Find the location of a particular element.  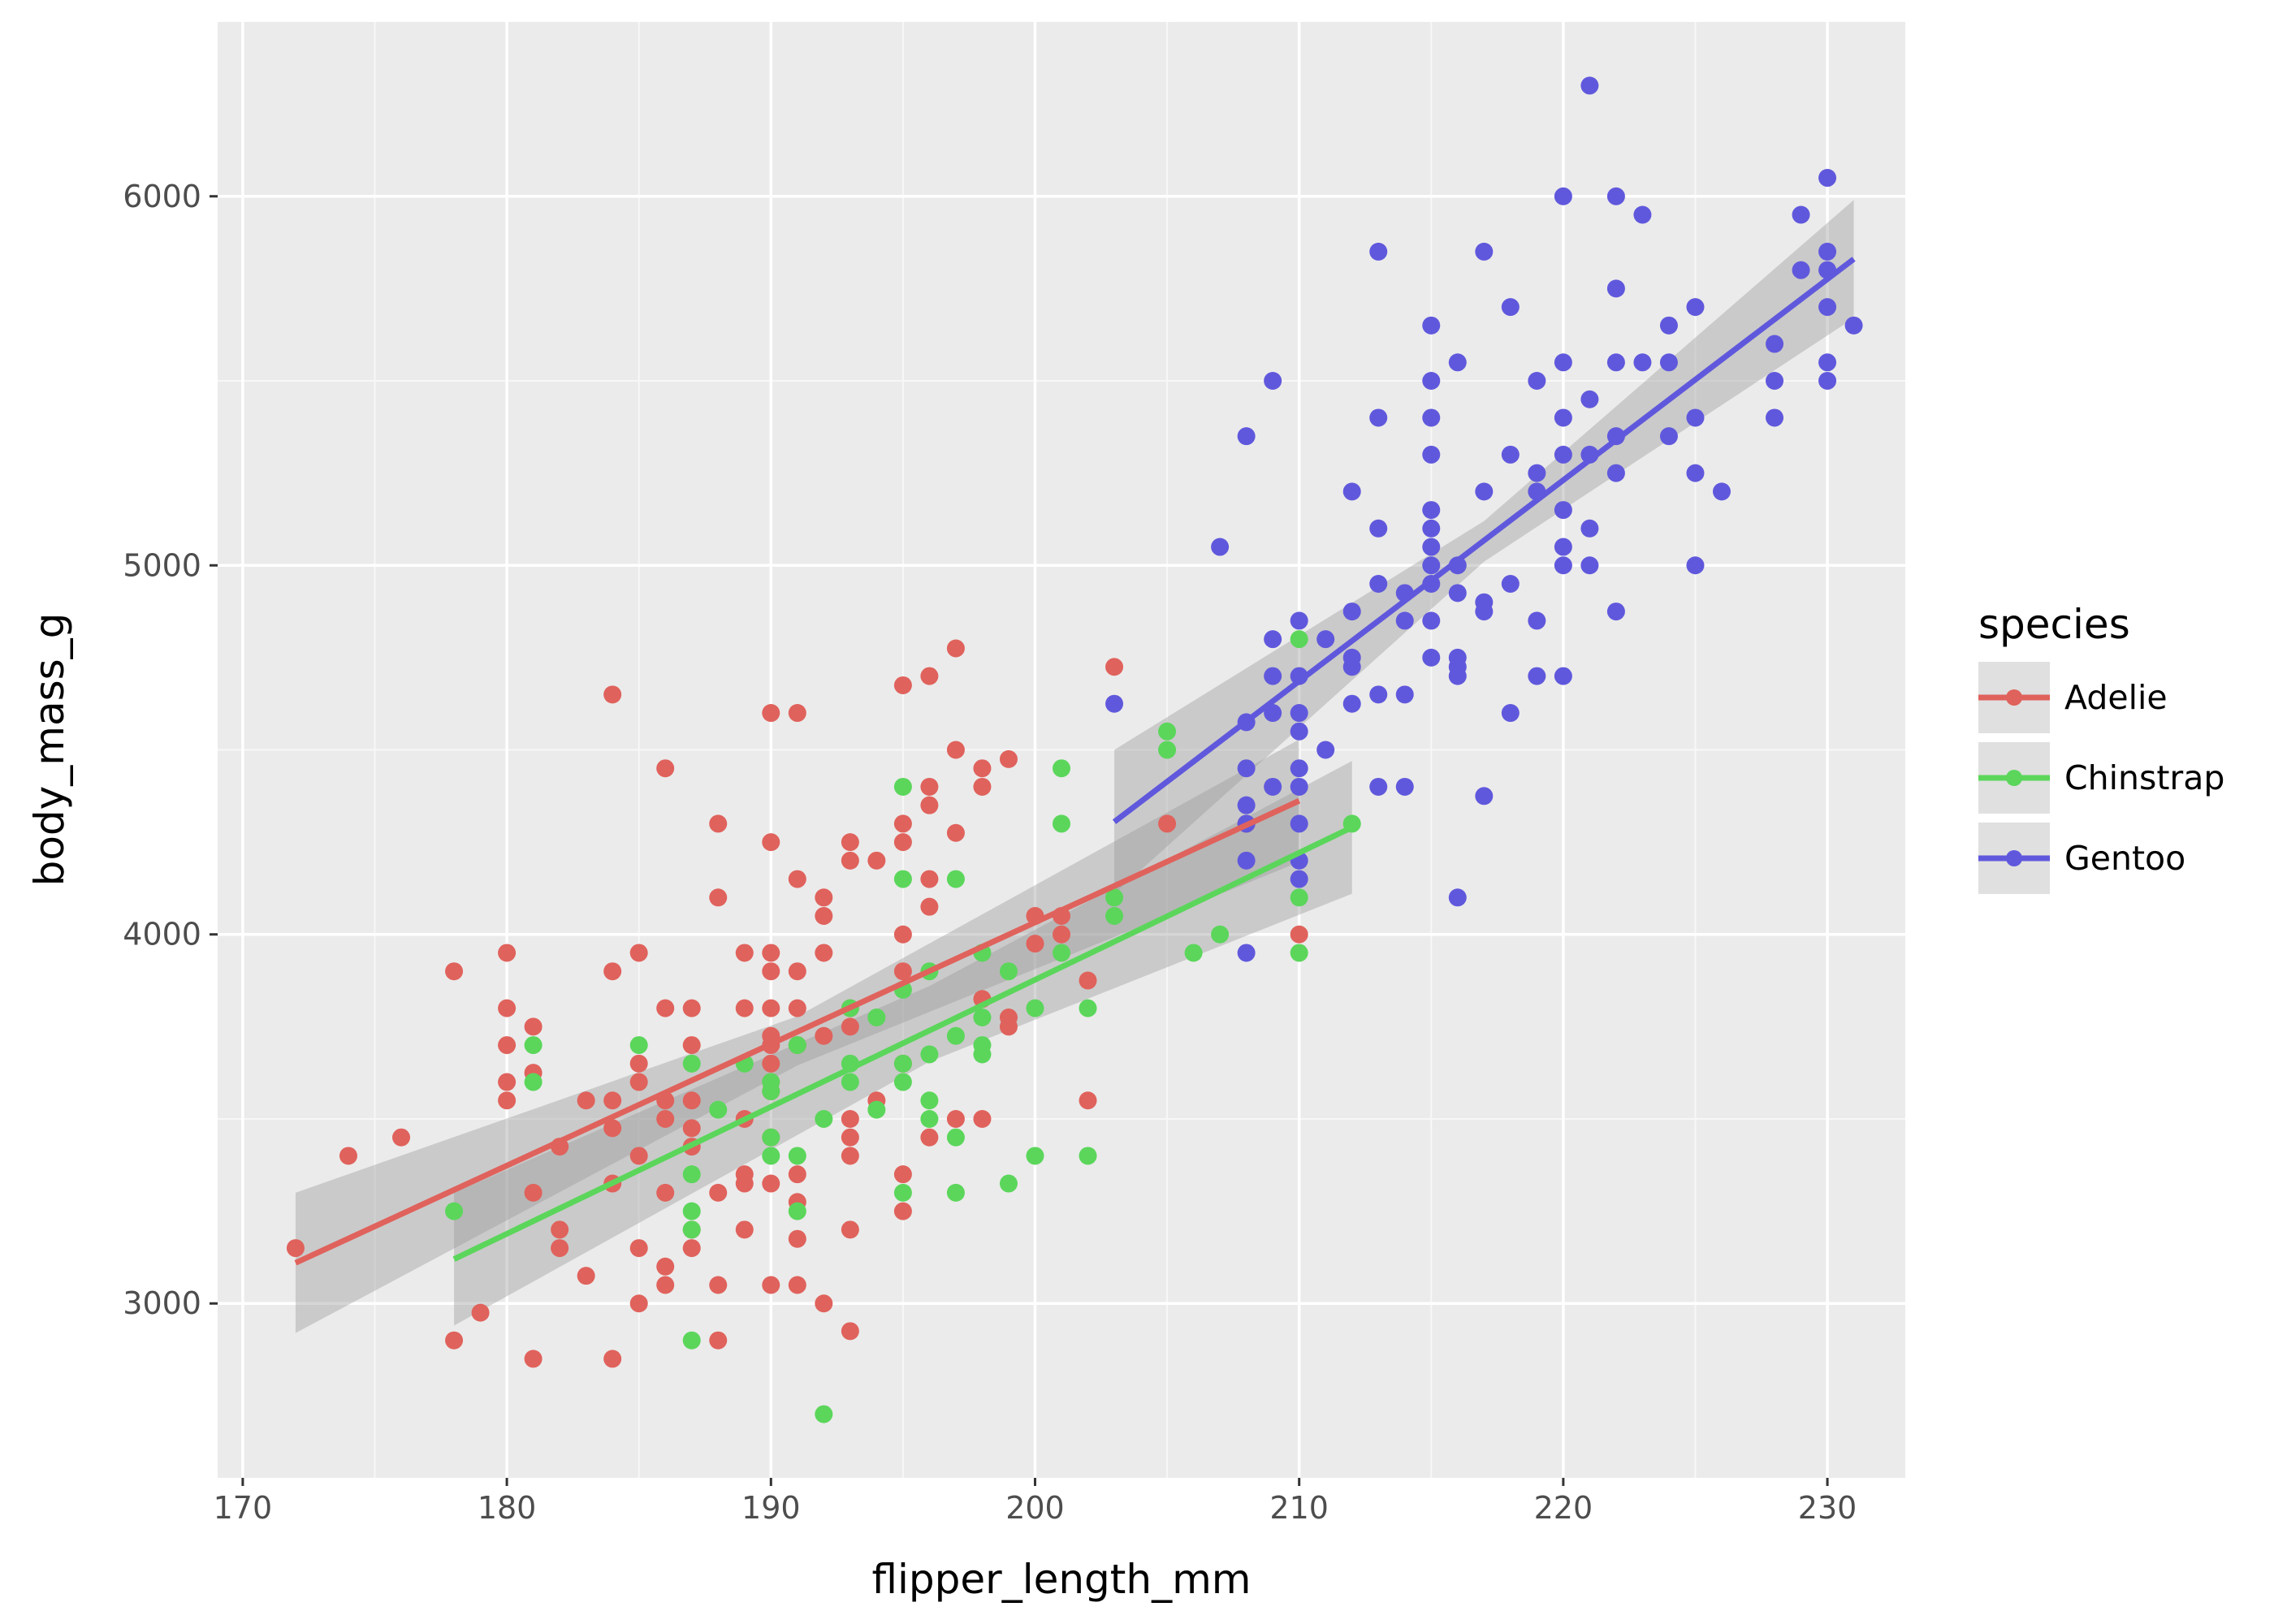

x-tick-label: 230 is located at coordinates (1828, 1508).